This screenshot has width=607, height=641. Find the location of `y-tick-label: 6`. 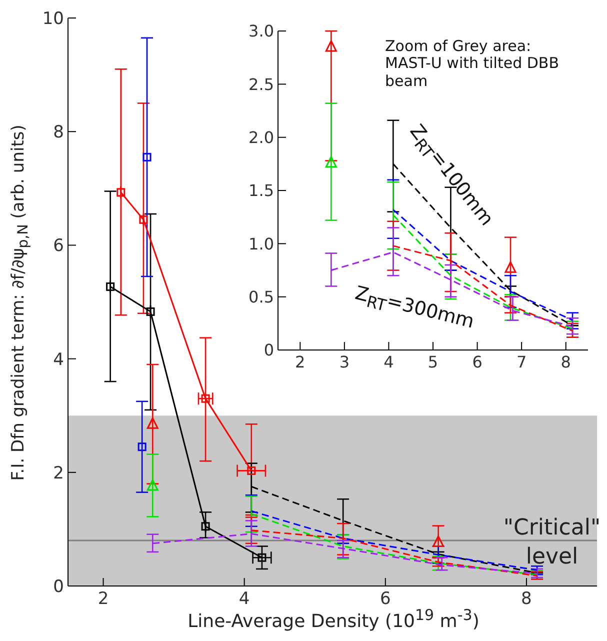

y-tick-label: 6 is located at coordinates (58, 246).